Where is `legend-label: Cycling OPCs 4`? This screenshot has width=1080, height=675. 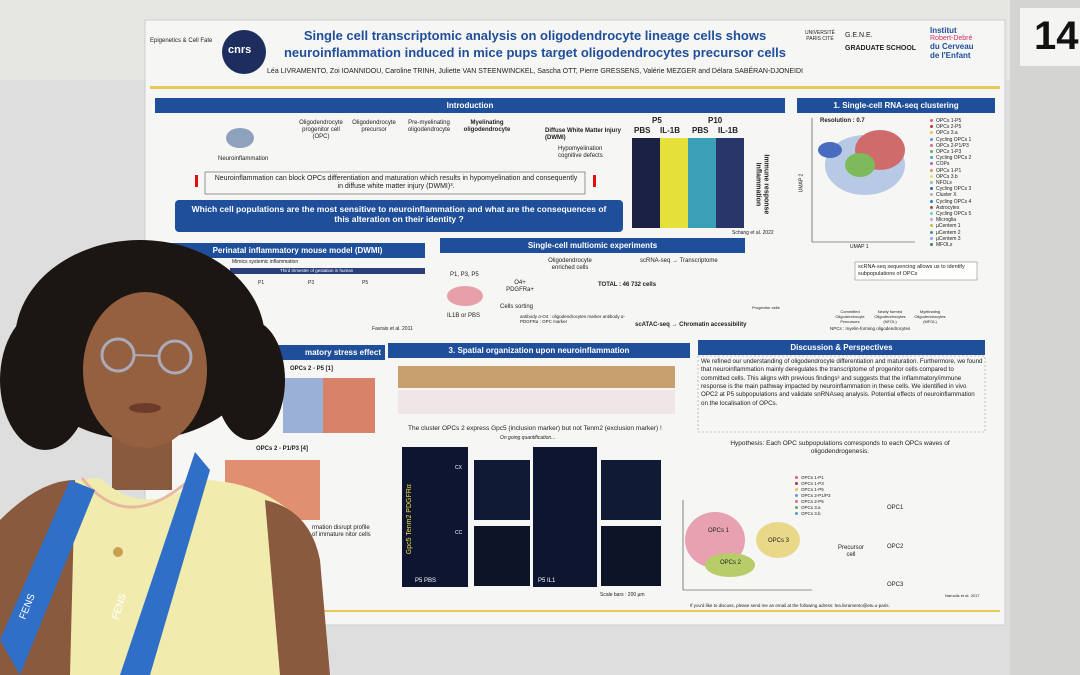 legend-label: Cycling OPCs 4 is located at coordinates (954, 201).